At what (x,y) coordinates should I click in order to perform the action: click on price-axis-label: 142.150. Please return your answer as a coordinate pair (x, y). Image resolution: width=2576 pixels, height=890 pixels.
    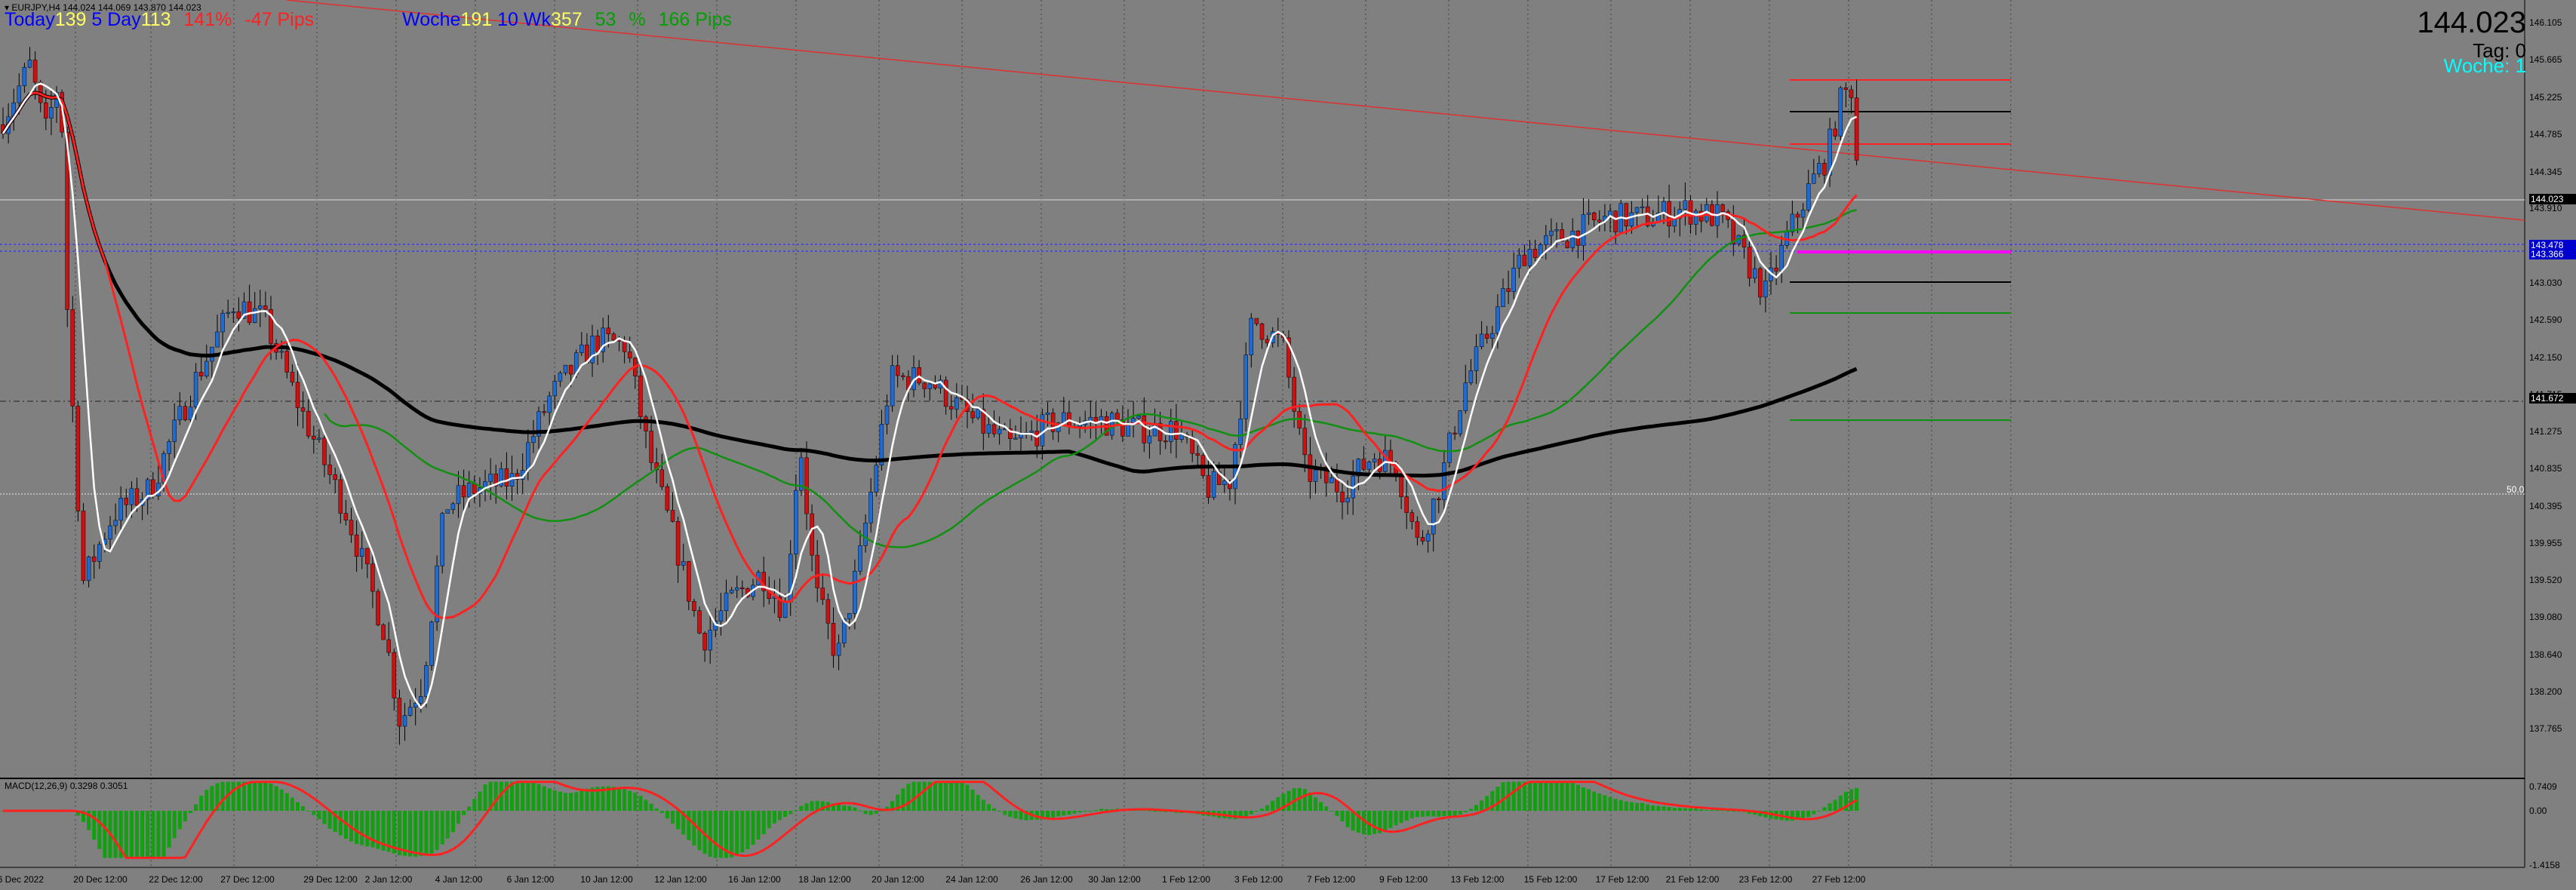
    Looking at the image, I should click on (2545, 357).